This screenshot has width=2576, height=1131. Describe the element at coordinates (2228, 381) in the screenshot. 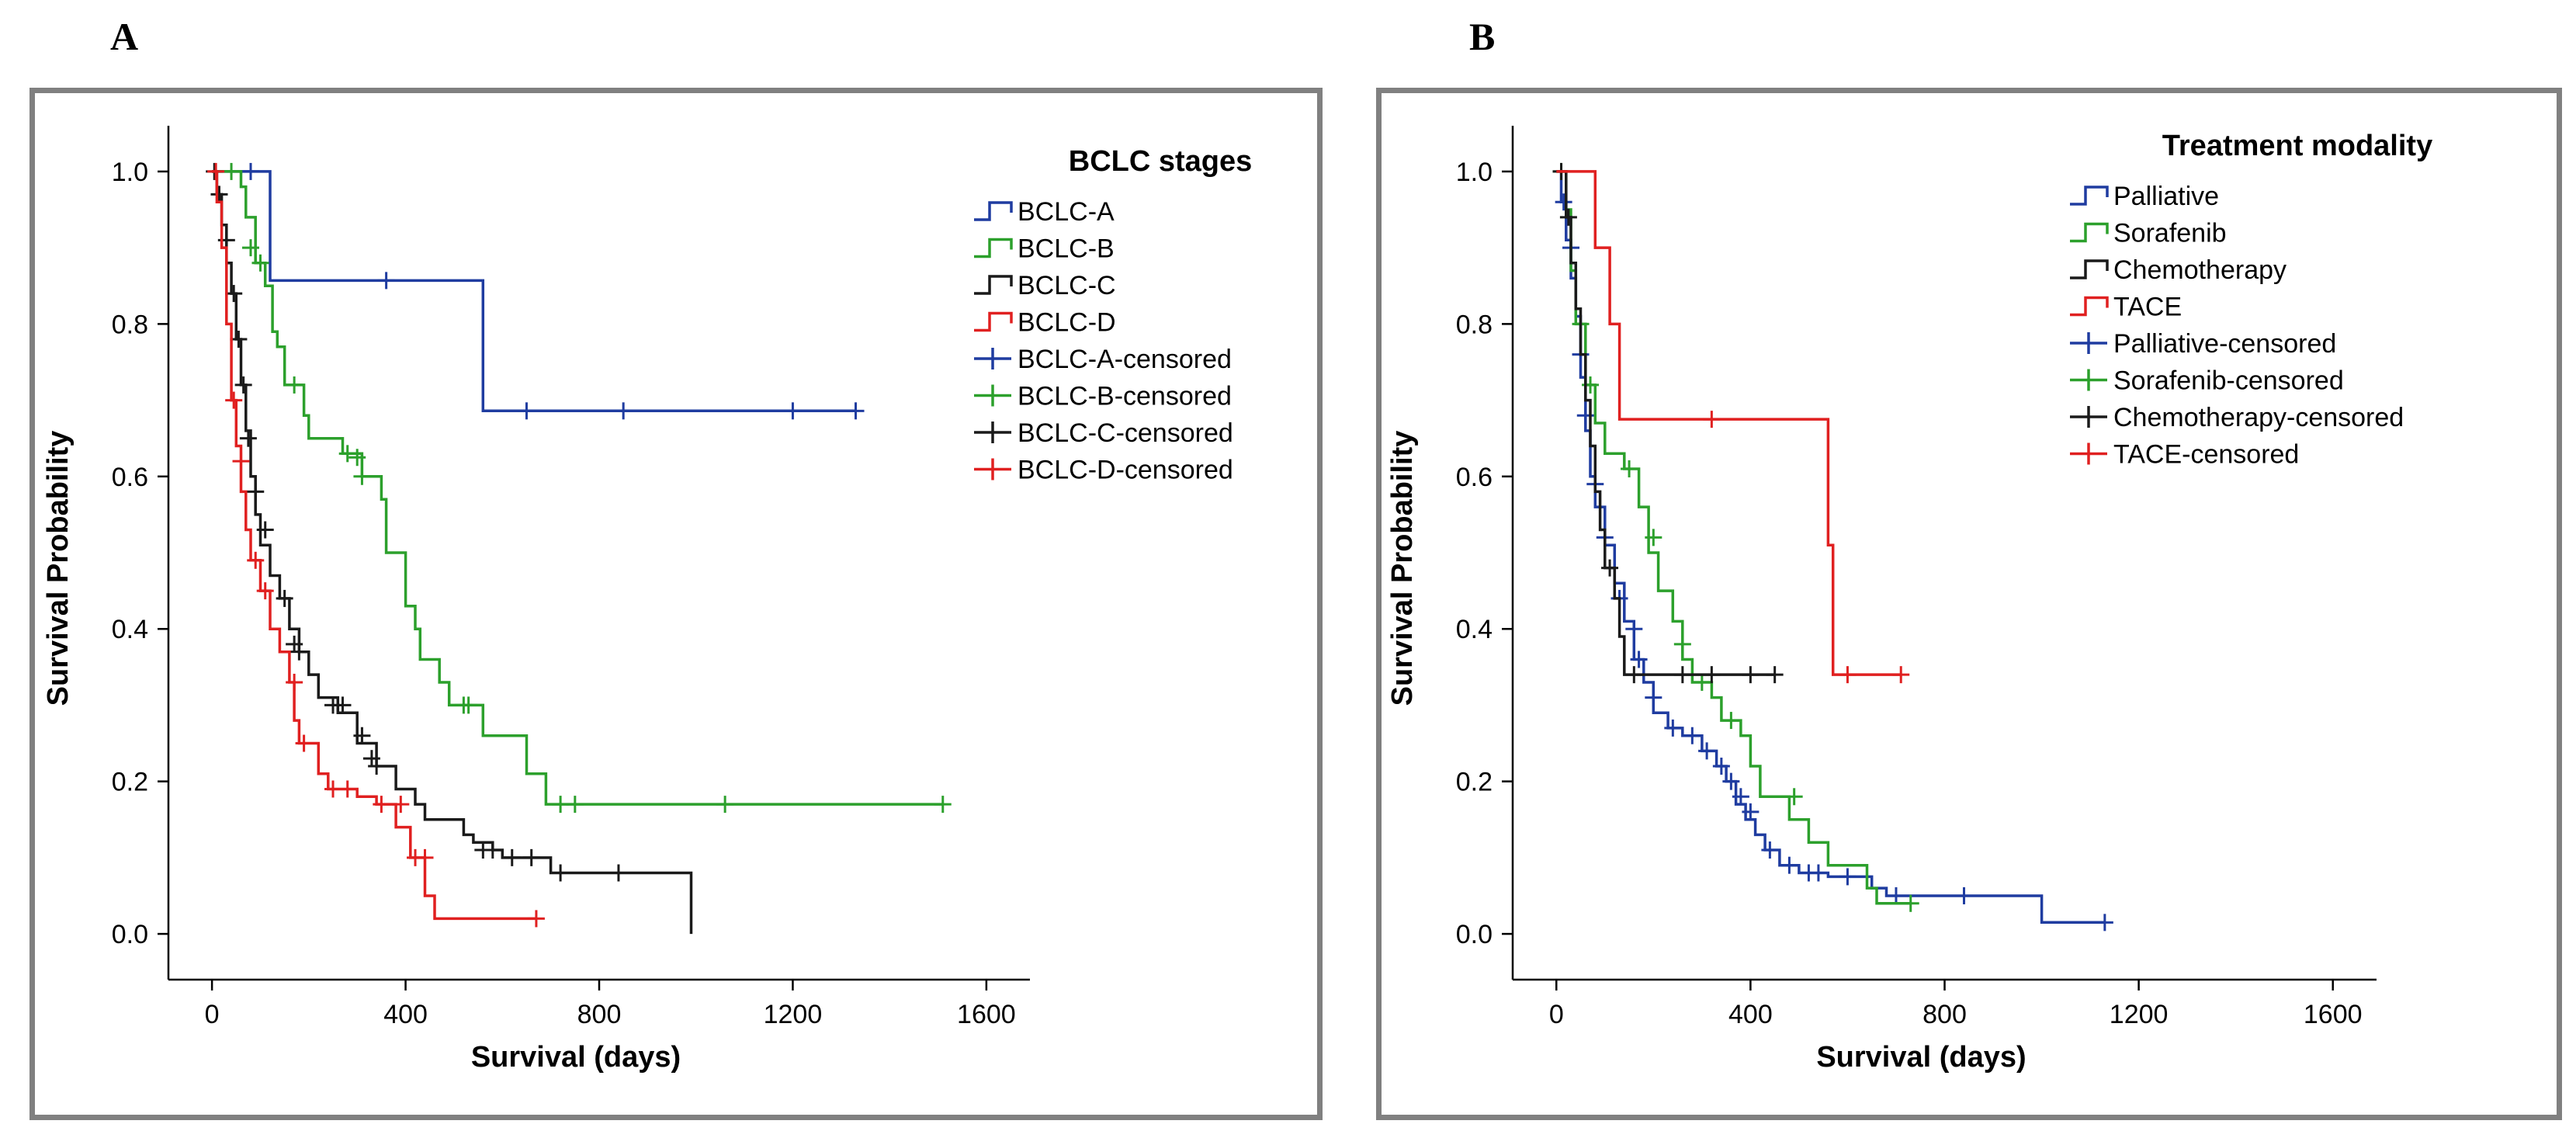

I see `legend-label: Sorafenib-censored` at that location.